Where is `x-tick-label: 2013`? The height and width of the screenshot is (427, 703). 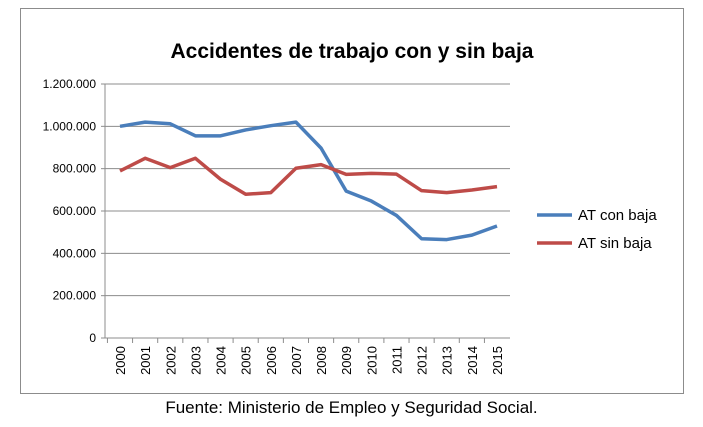
x-tick-label: 2013 is located at coordinates (447, 360).